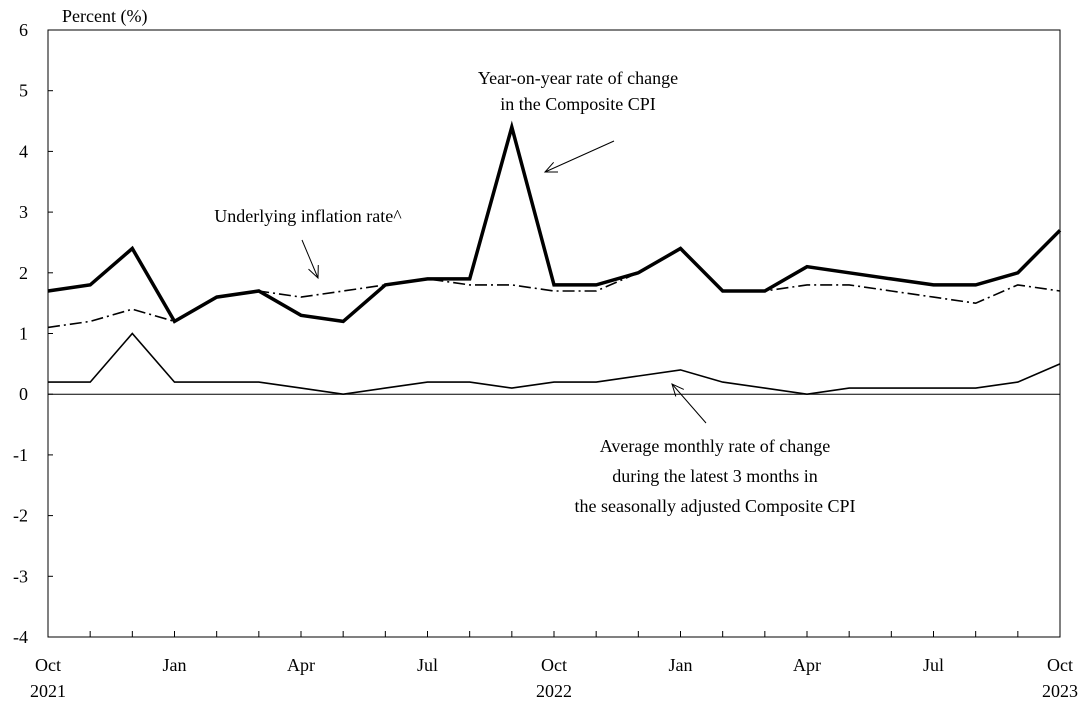 This screenshot has width=1084, height=702. I want to click on y-tick-label: -4, so click(20, 637).